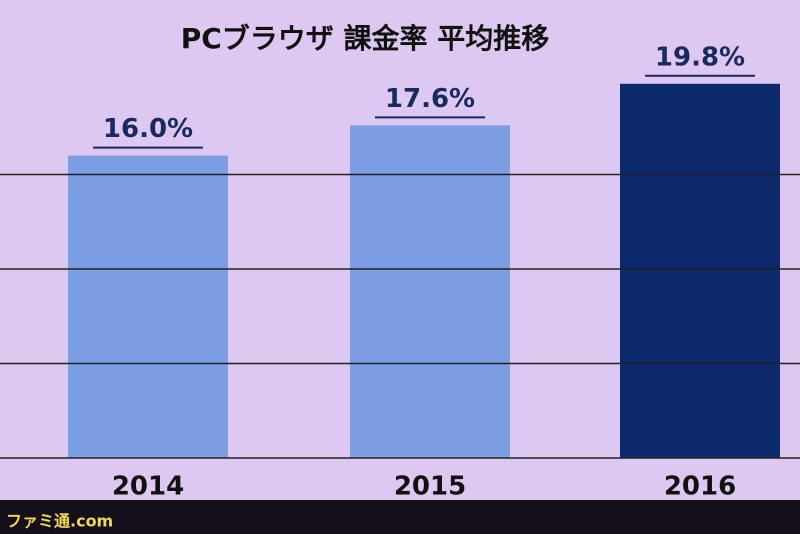 This screenshot has height=534, width=800. What do you see at coordinates (700, 487) in the screenshot?
I see `x-tick-label: 2016` at bounding box center [700, 487].